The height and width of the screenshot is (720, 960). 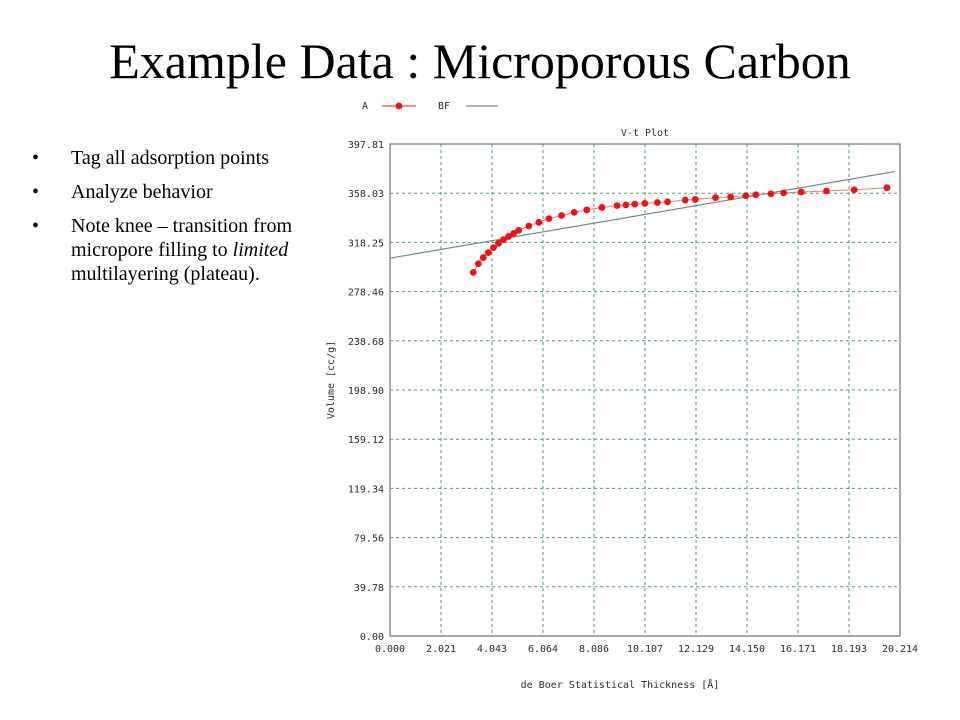 I want to click on legend-label-bf: BF, so click(x=444, y=106).